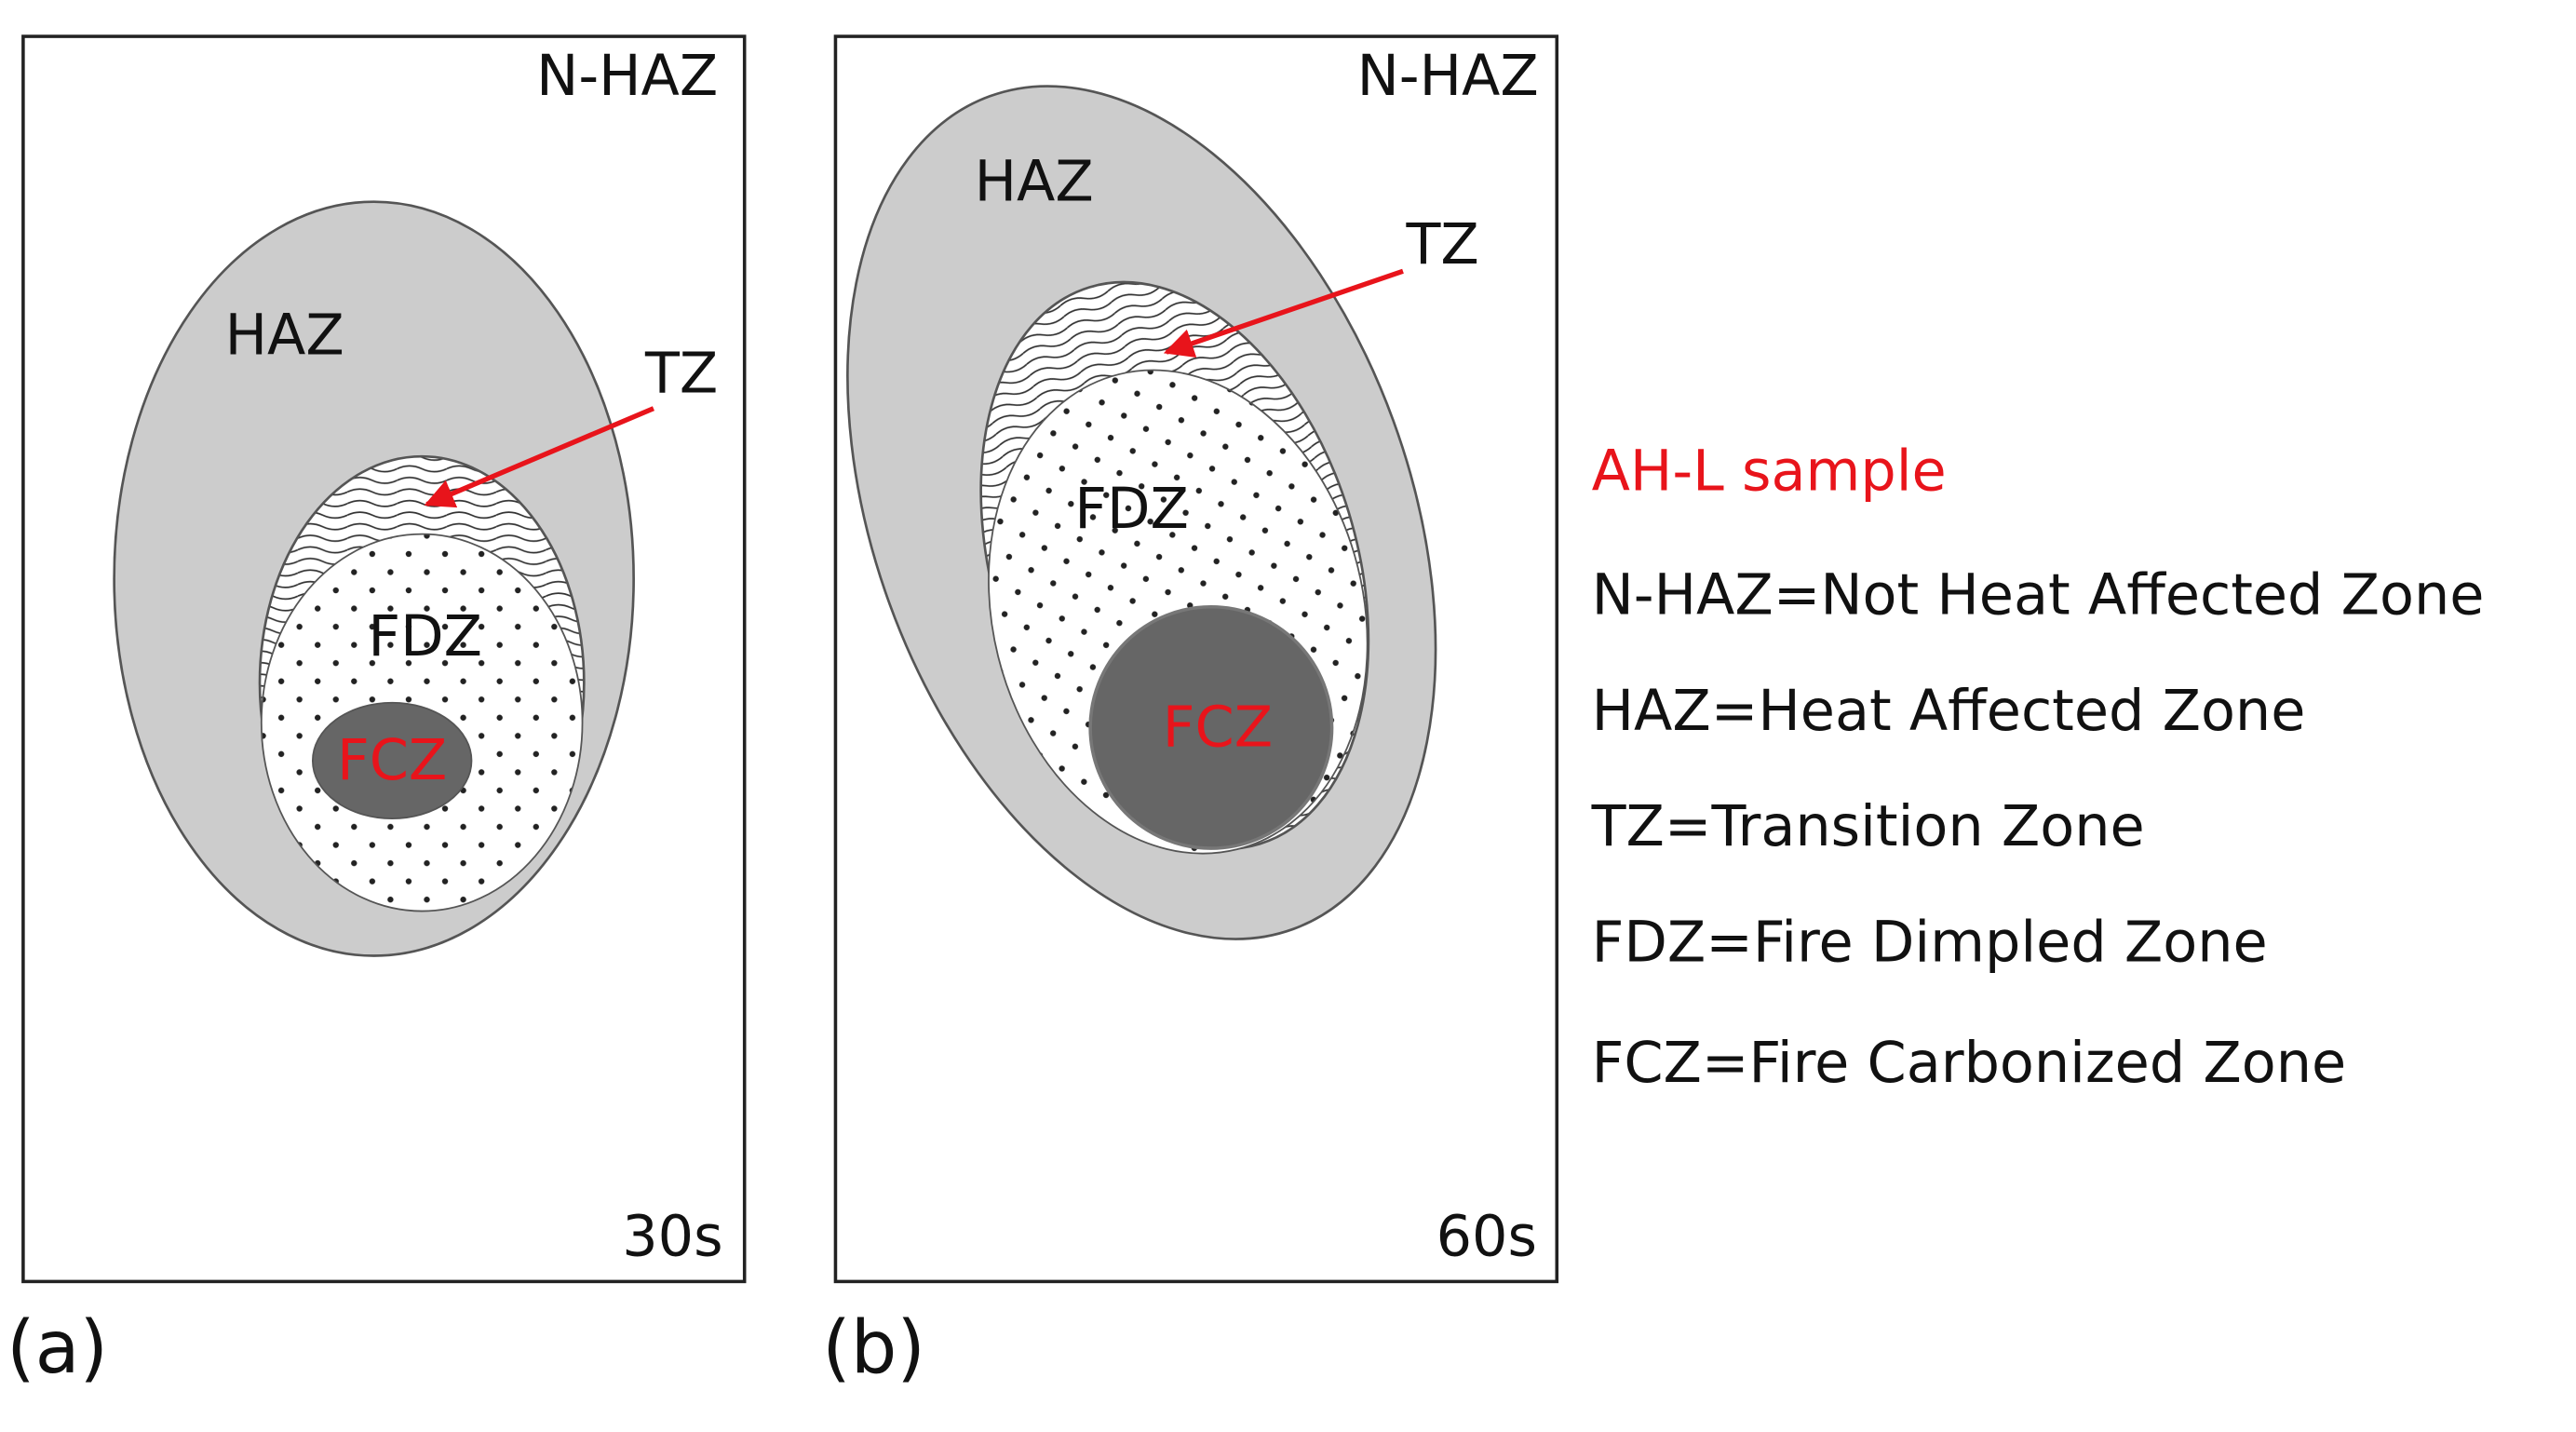 The width and height of the screenshot is (2576, 1432). What do you see at coordinates (873, 1347) in the screenshot?
I see `panel-caption: (b)` at bounding box center [873, 1347].